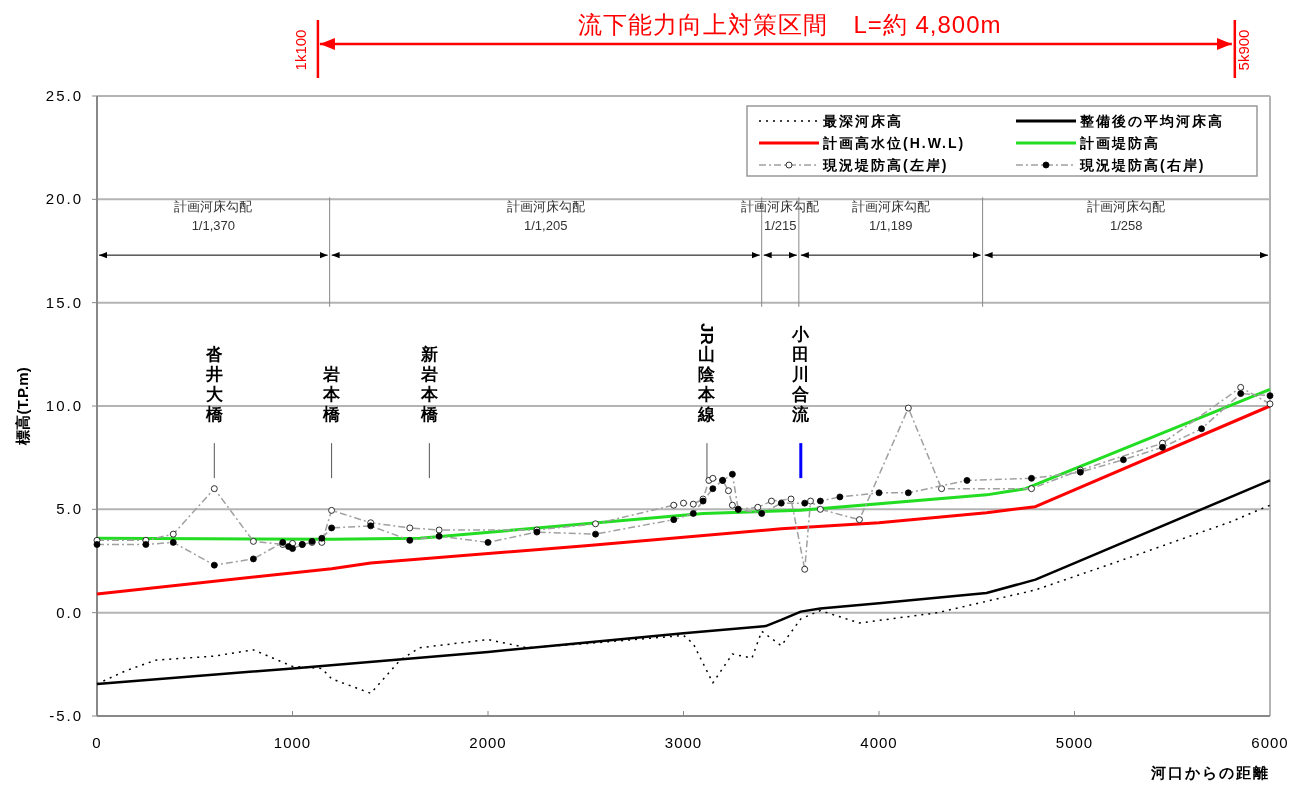  I want to click on annotation: 計画河床勾配 1/1,205, so click(545, 216).